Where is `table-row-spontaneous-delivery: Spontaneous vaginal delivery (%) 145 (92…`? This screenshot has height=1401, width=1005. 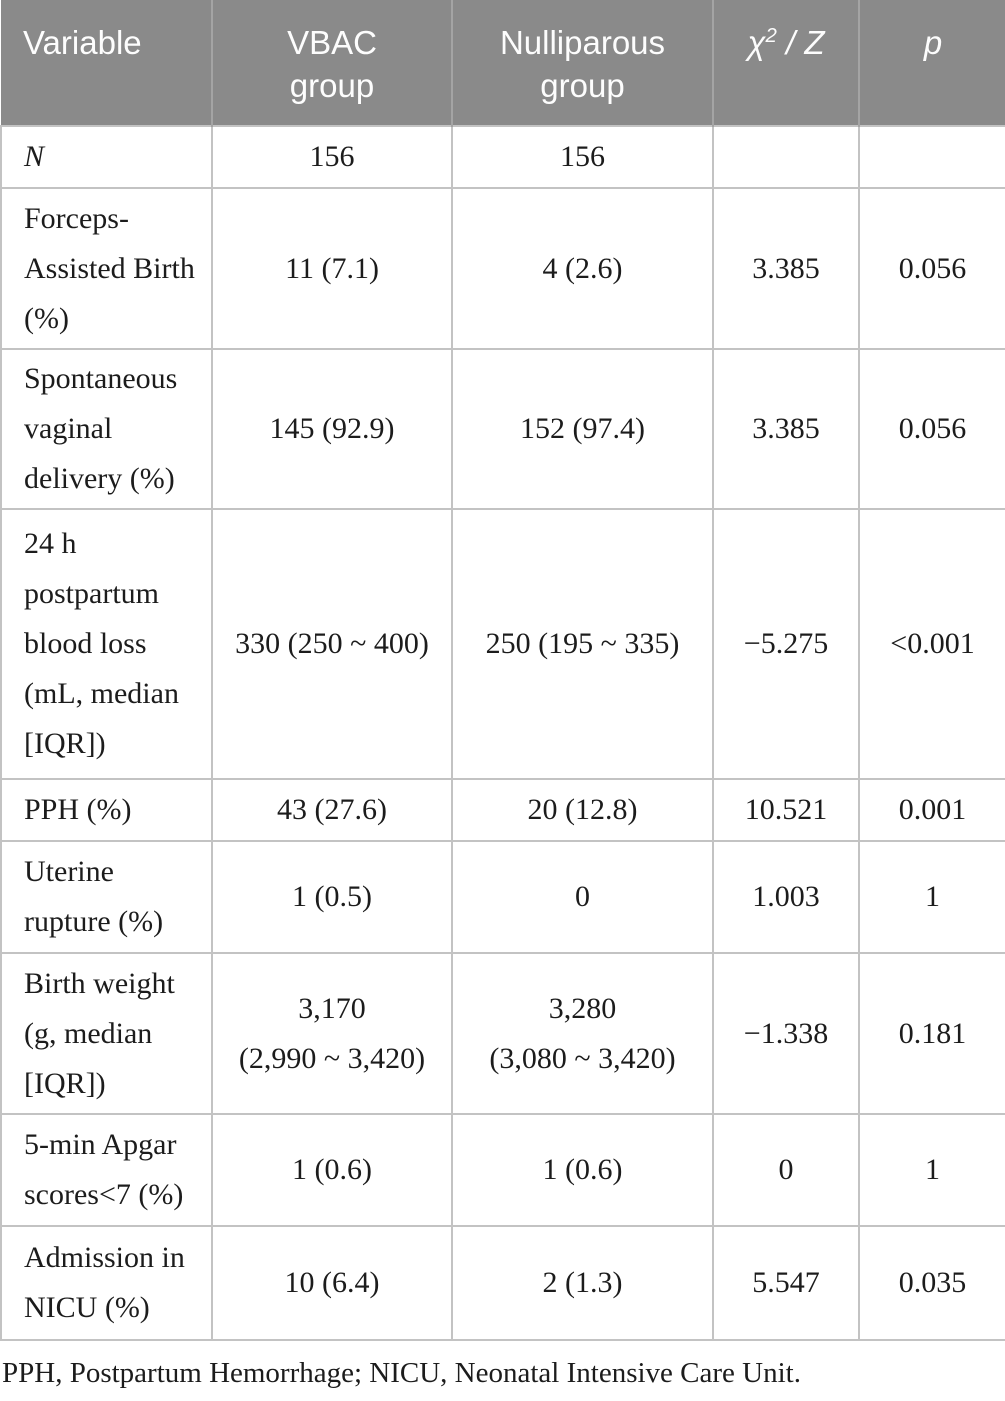
table-row-spontaneous-delivery: Spontaneous vaginal delivery (%) 145 (92… is located at coordinates (502, 429).